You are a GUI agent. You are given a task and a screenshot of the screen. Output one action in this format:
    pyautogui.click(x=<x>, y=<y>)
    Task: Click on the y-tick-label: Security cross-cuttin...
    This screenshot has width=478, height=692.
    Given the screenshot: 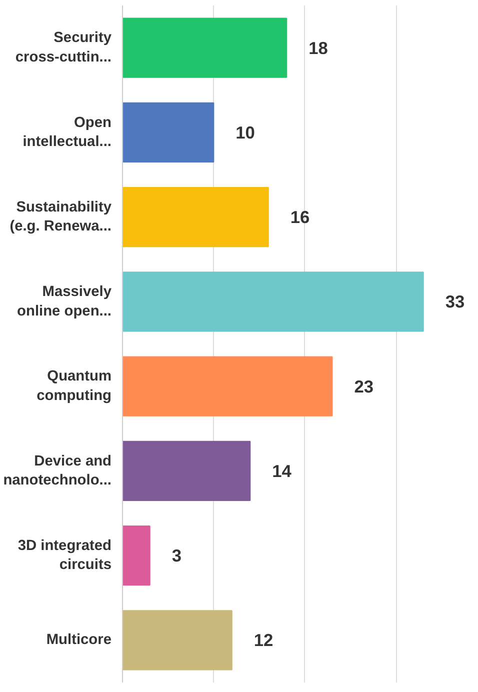 What is the action you would take?
    pyautogui.click(x=63, y=48)
    